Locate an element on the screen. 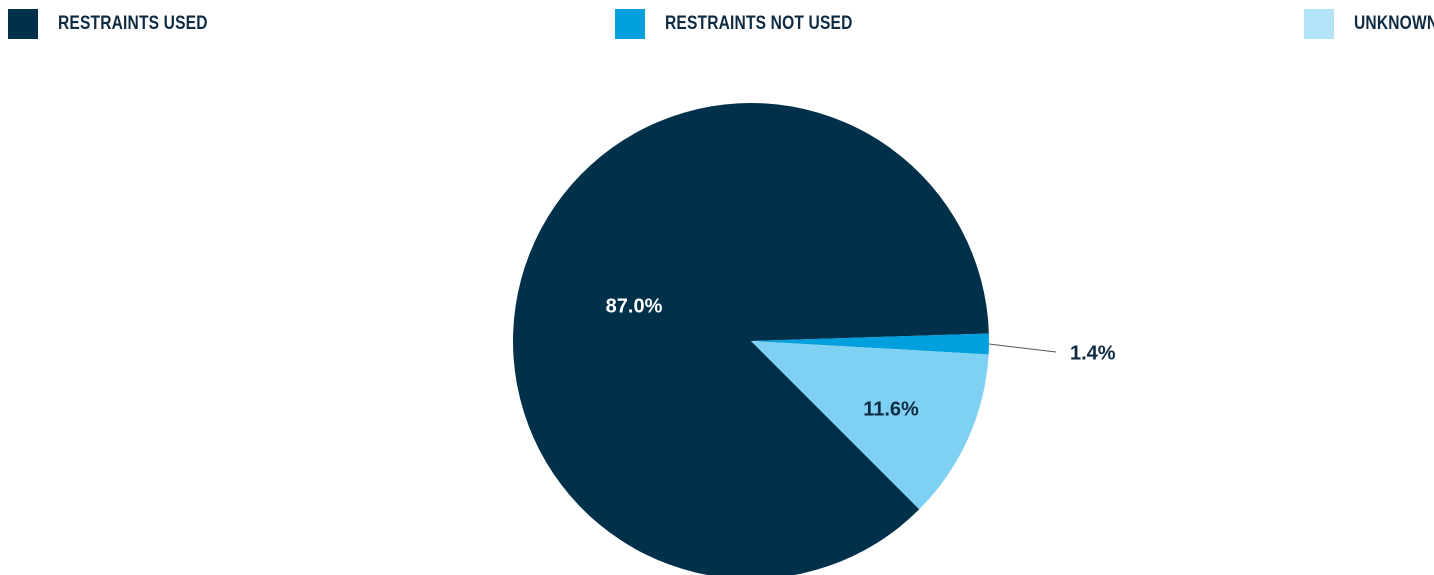  pie-slice-restraints-not-used is located at coordinates (870, 344).